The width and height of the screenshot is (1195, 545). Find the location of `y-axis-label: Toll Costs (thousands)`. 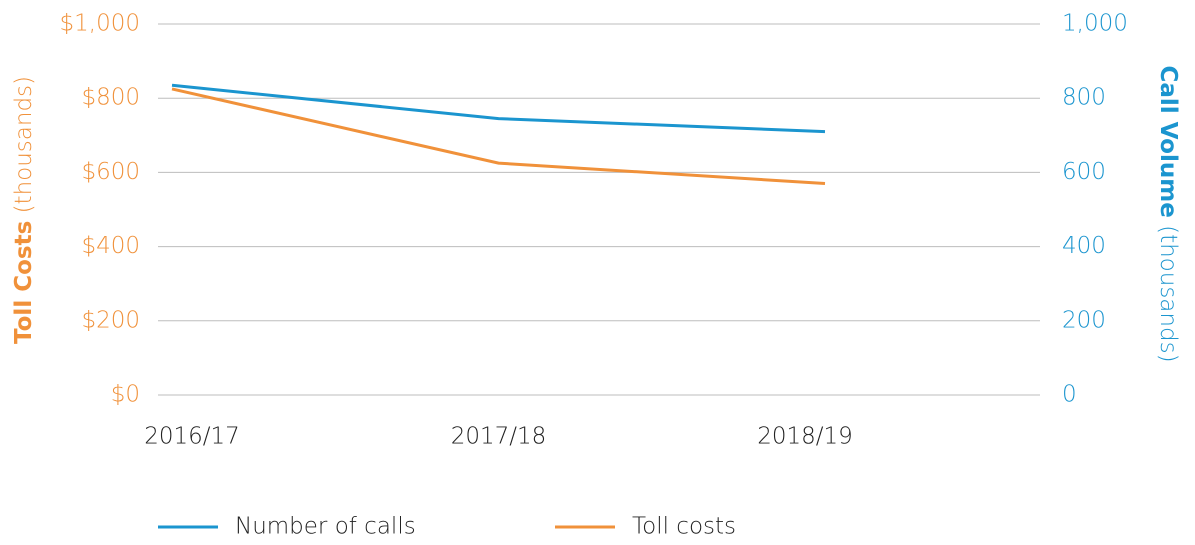

y-axis-label: Toll Costs (thousands) is located at coordinates (24, 210).